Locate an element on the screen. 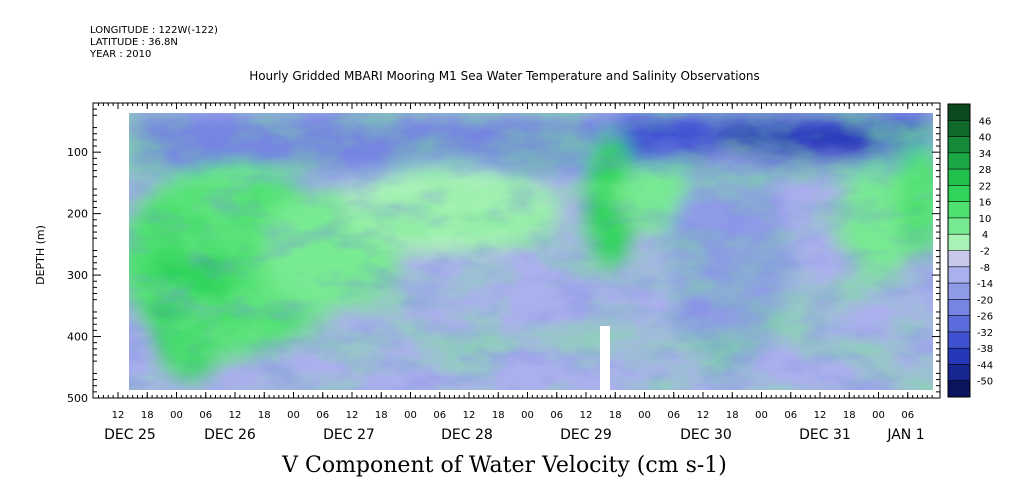  x-day-label: DEC 25 is located at coordinates (130, 435).